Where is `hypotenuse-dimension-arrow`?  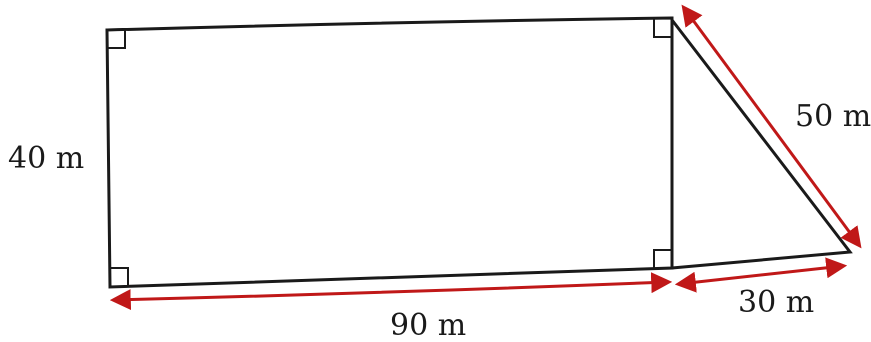 hypotenuse-dimension-arrow is located at coordinates (771, 126).